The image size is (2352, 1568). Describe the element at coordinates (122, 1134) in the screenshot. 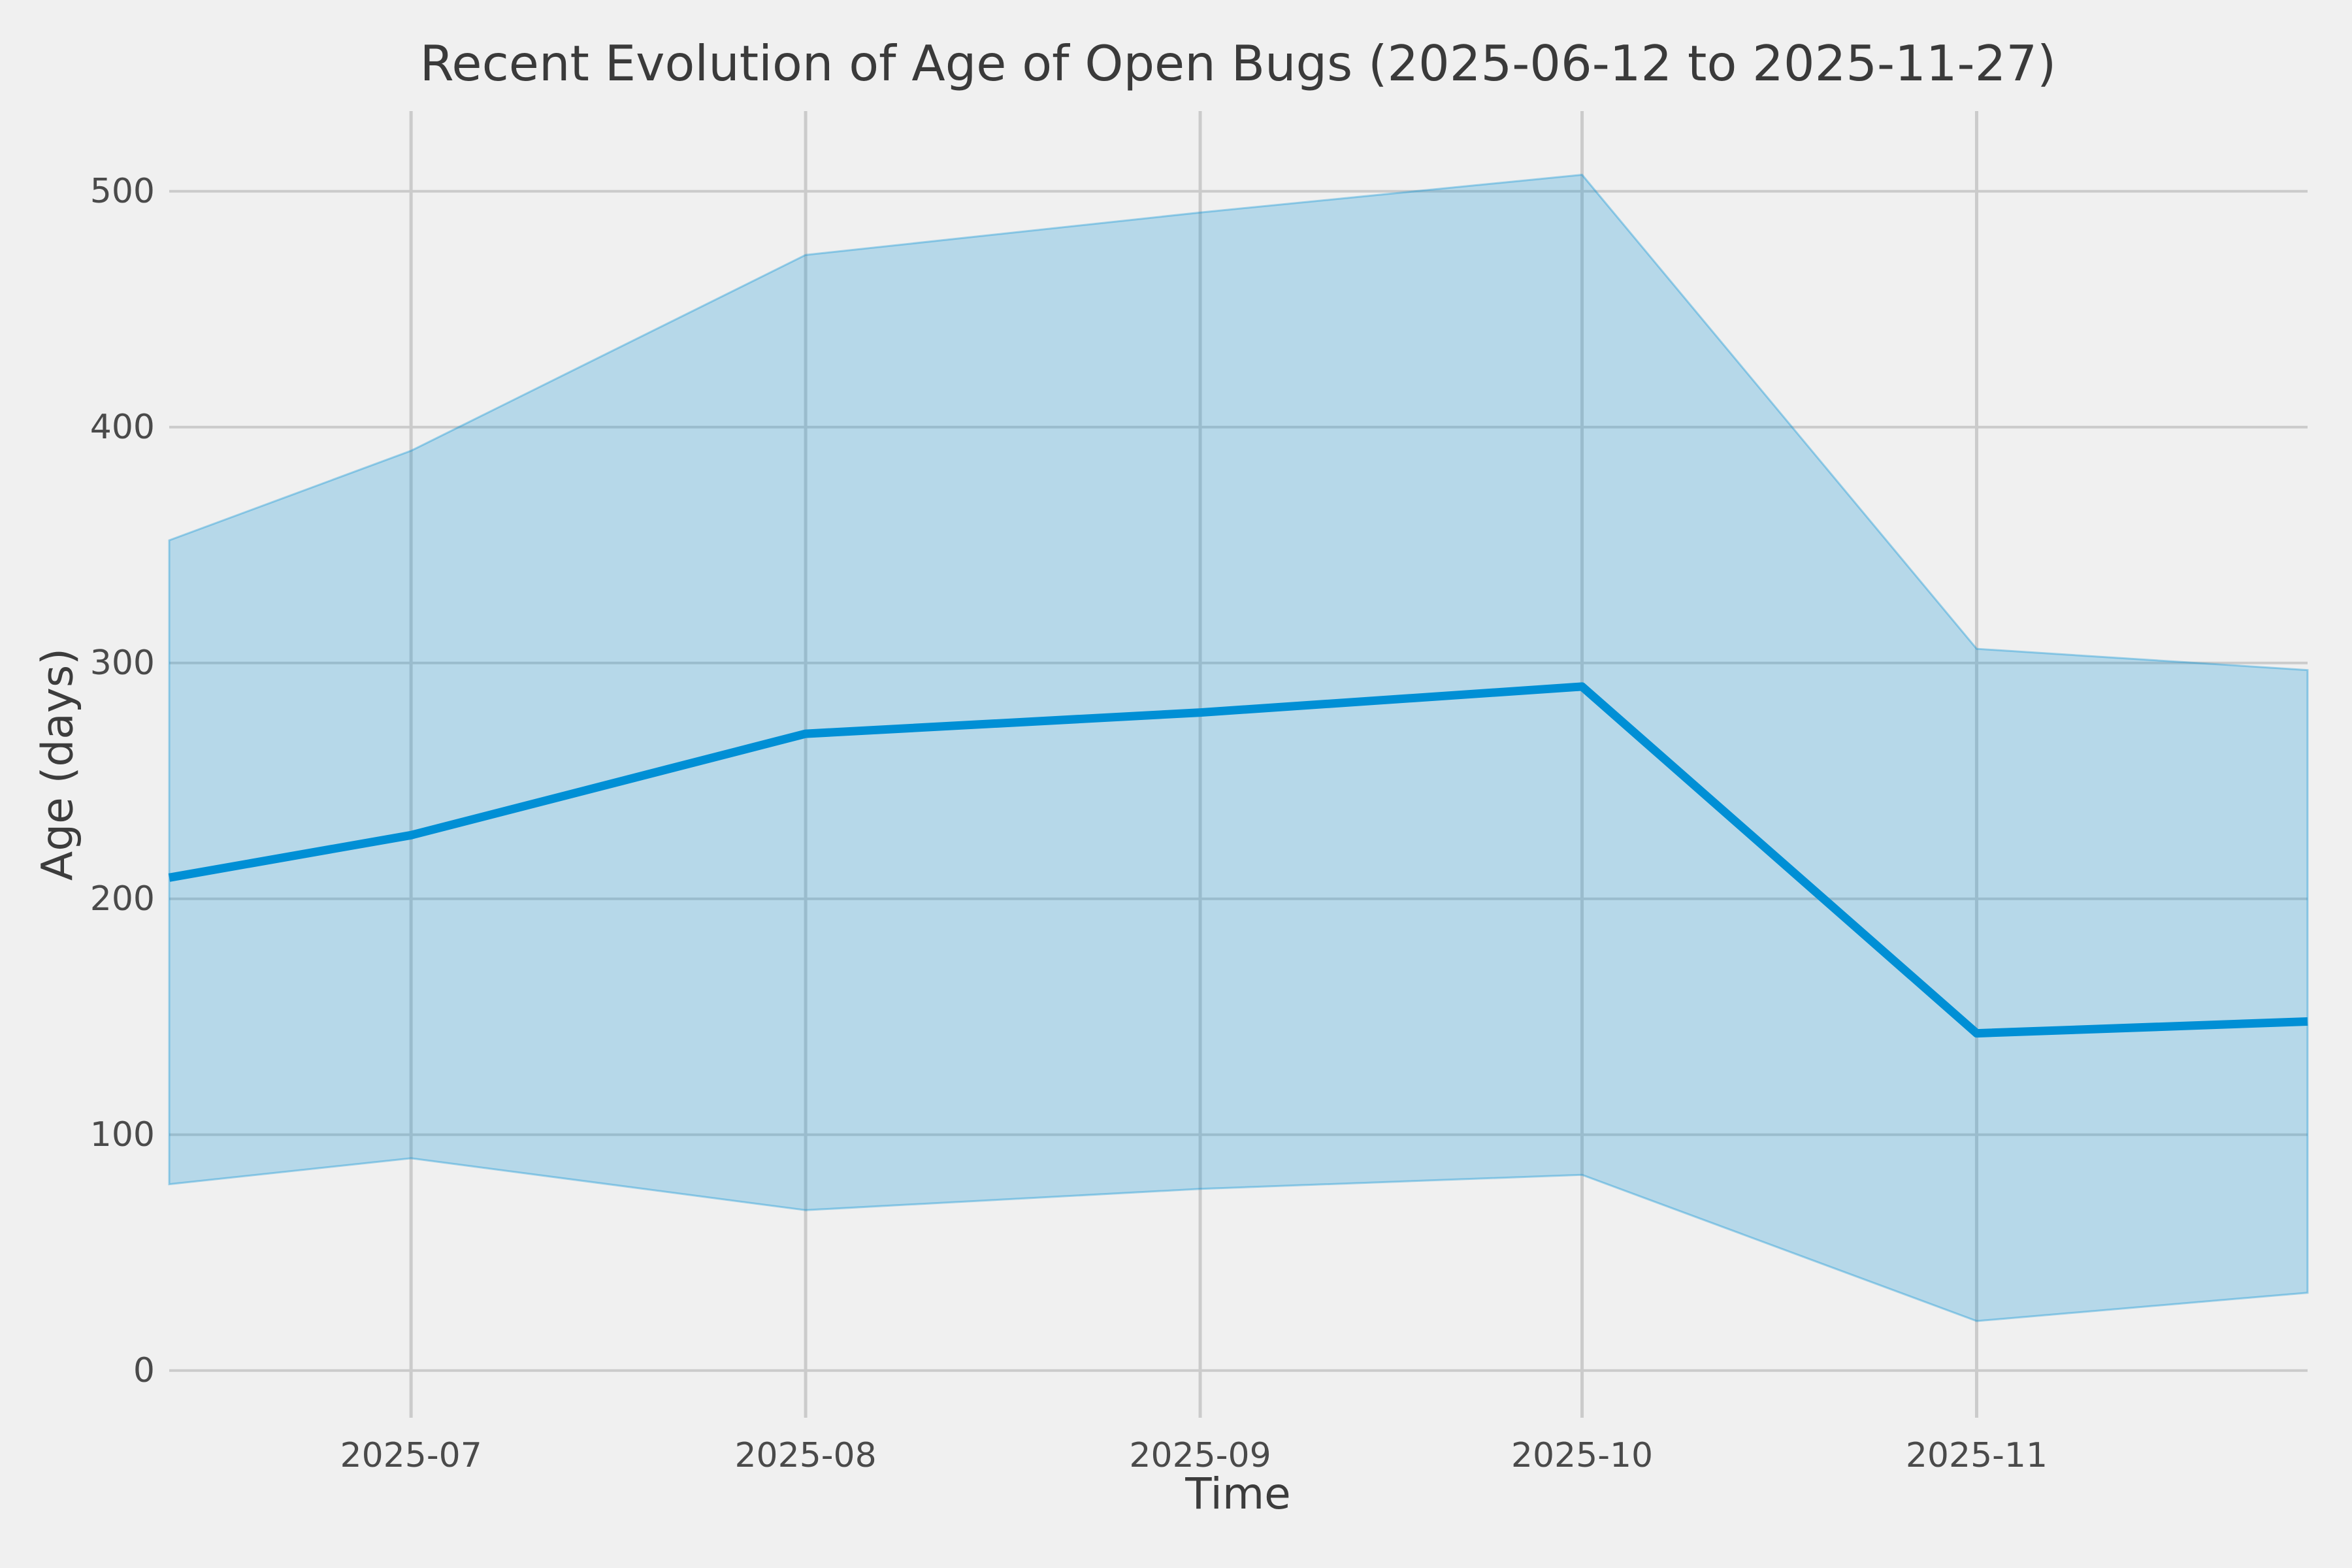

I see `y-tick-label-100: 100` at that location.